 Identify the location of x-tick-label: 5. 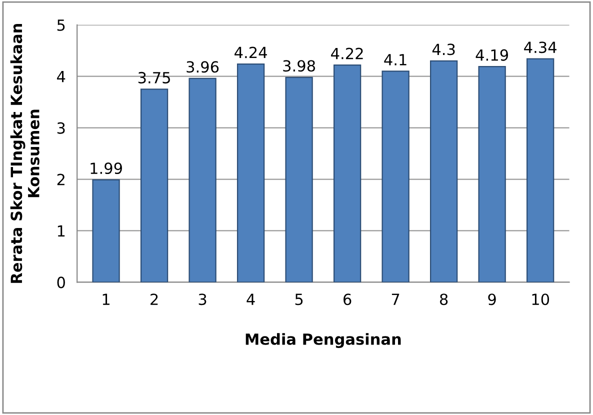
(299, 300).